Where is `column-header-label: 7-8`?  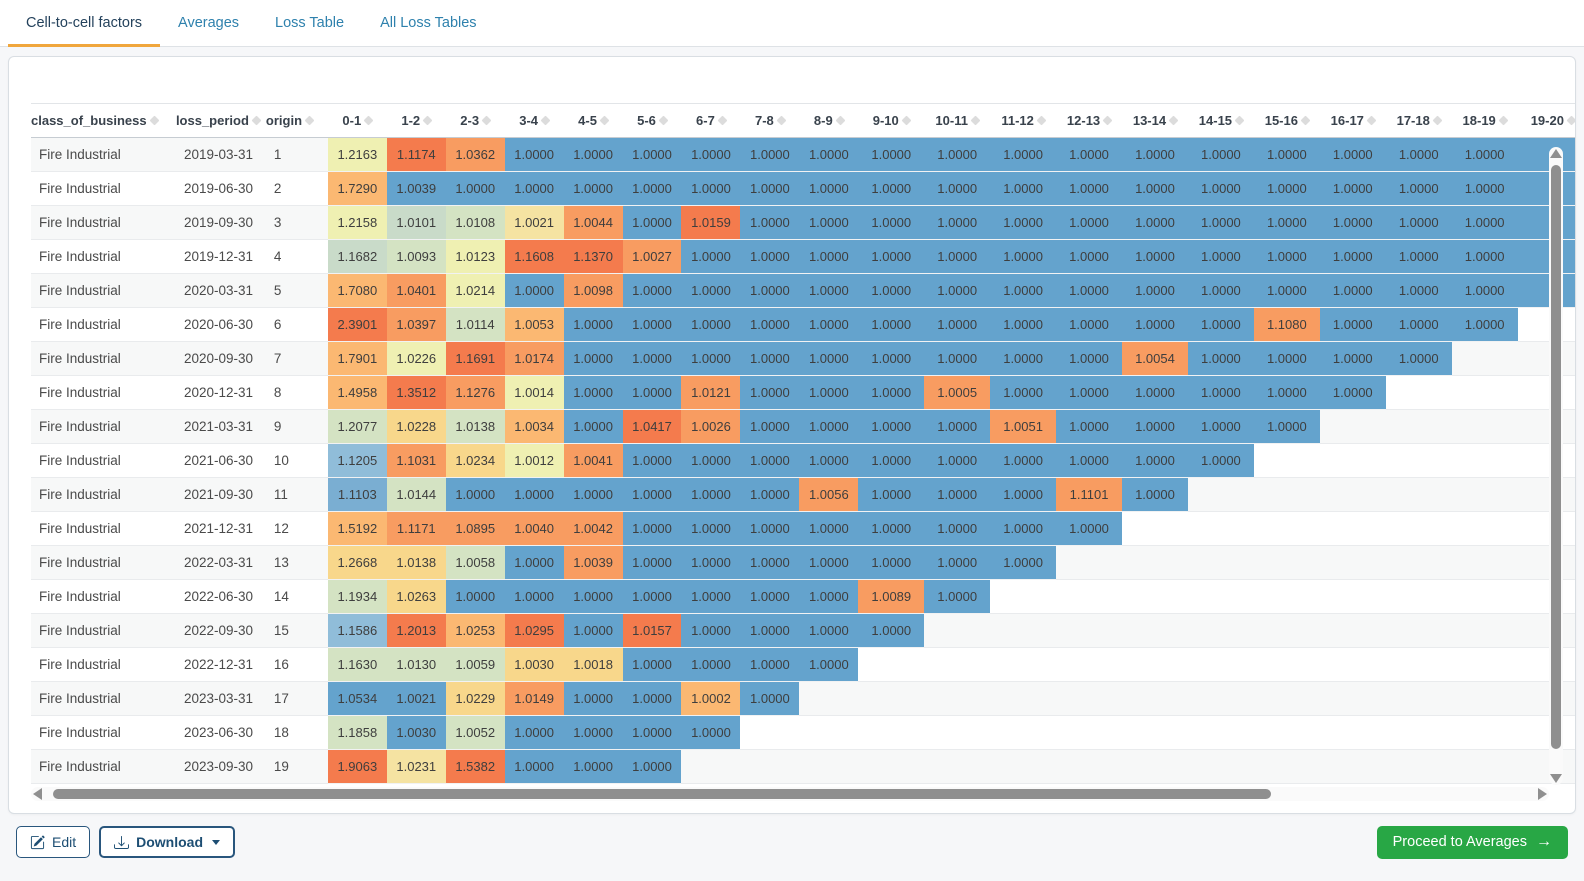 column-header-label: 7-8 is located at coordinates (764, 120).